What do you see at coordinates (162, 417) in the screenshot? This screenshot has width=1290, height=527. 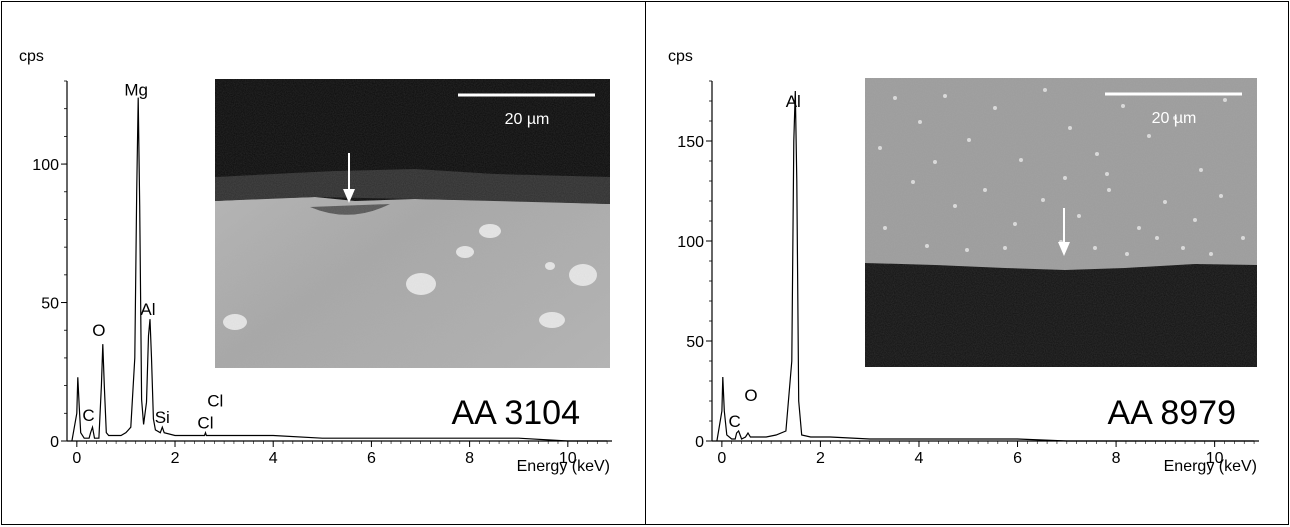 I see `peak-label: Si` at bounding box center [162, 417].